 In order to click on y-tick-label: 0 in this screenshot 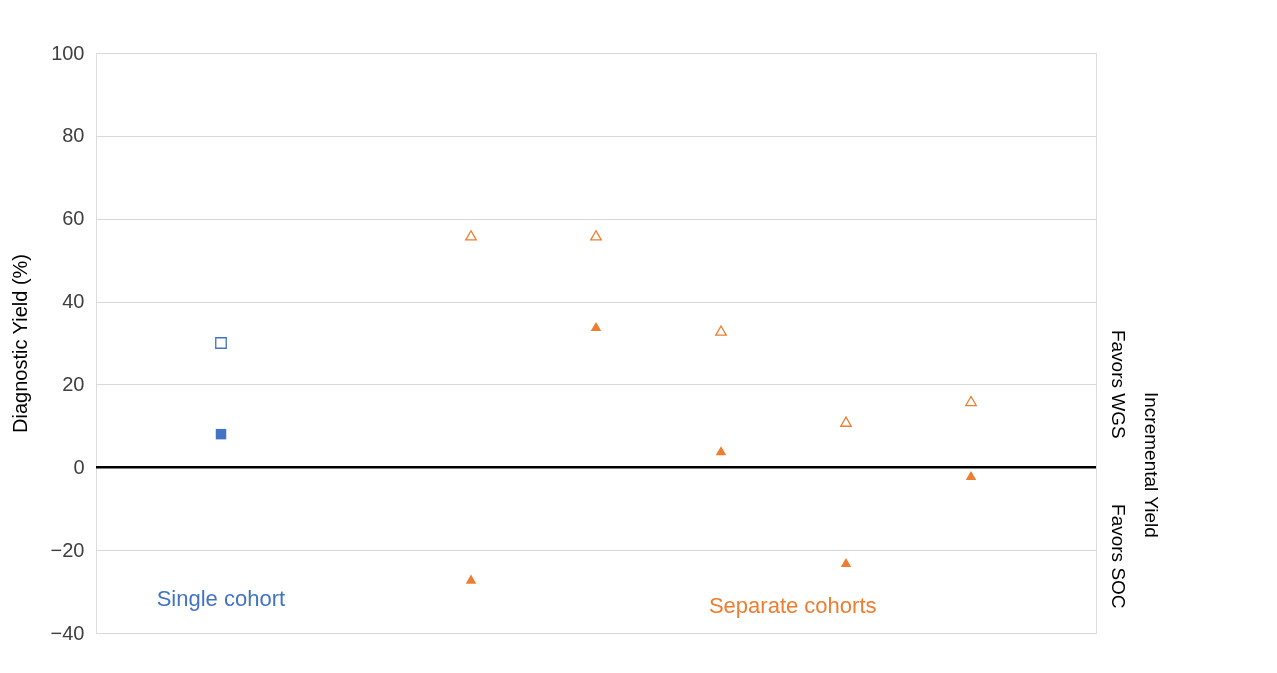, I will do `click(79, 466)`.